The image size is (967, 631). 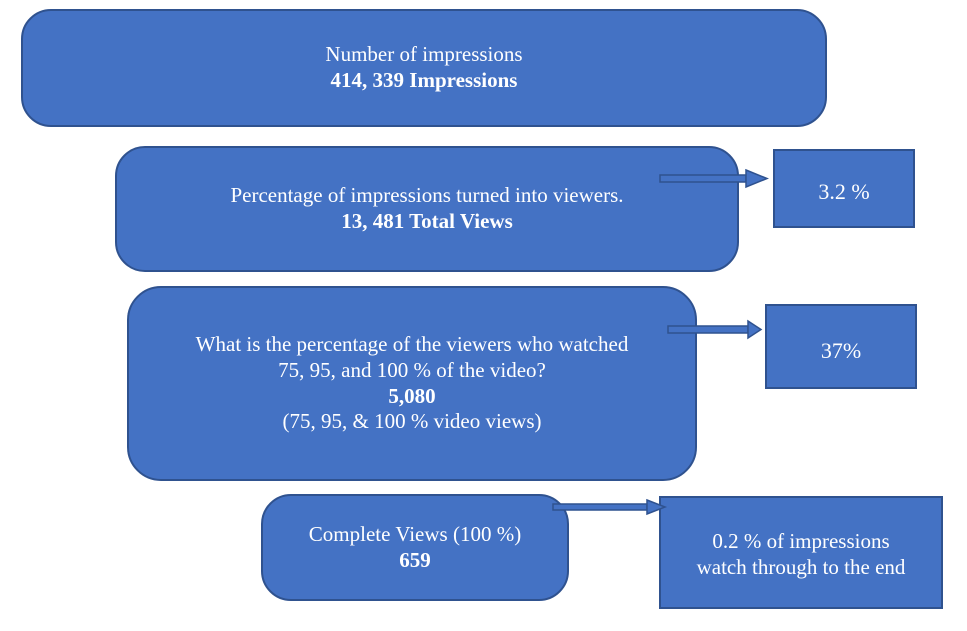 What do you see at coordinates (424, 80) in the screenshot?
I see `impressions-count: 414, 339 Impressions` at bounding box center [424, 80].